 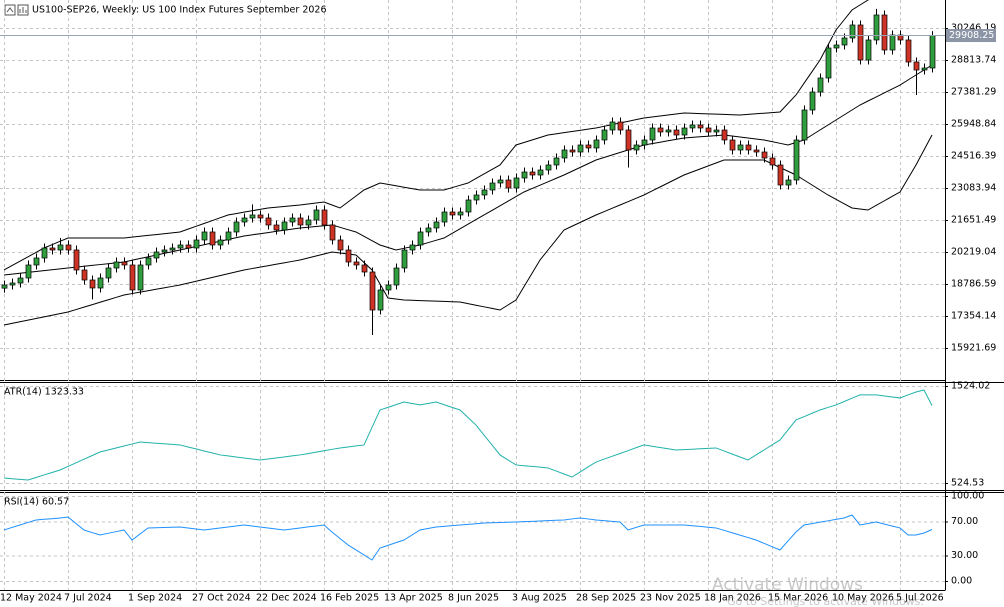 I want to click on last-price-label: 29908.25, so click(x=971, y=35).